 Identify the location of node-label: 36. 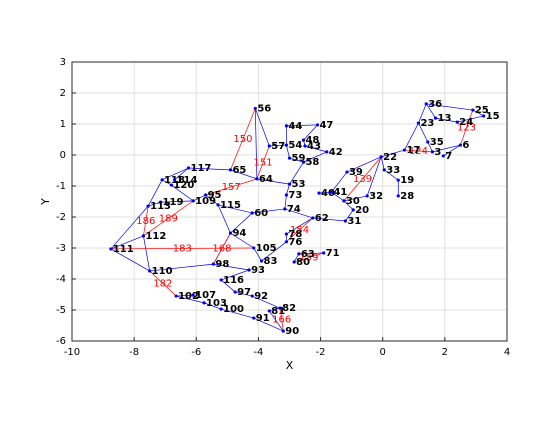
(435, 104).